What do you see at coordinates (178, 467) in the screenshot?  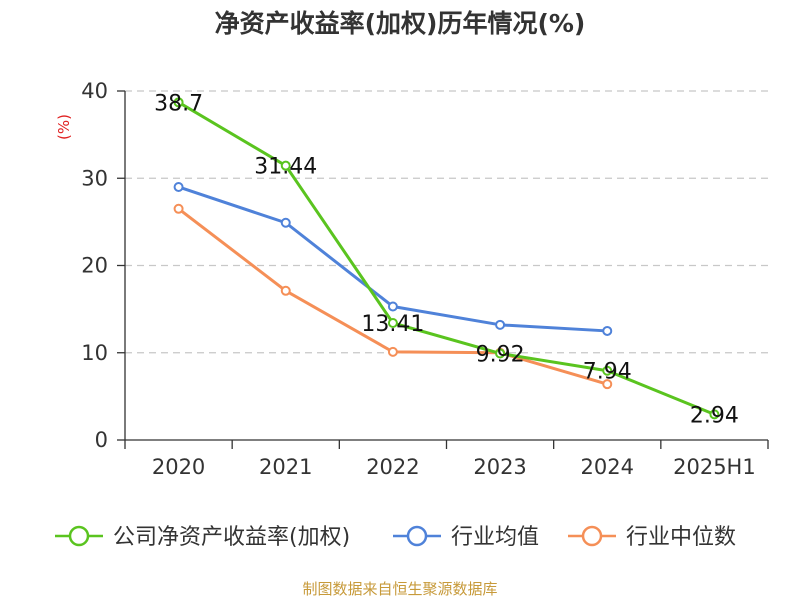 I see `x-tick-label: 2020` at bounding box center [178, 467].